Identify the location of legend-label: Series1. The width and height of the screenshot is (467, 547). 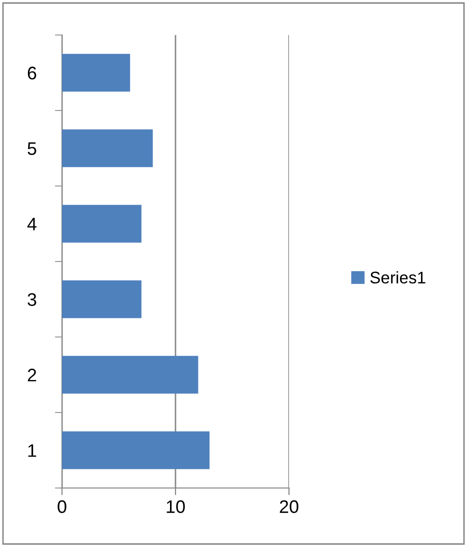
(398, 277).